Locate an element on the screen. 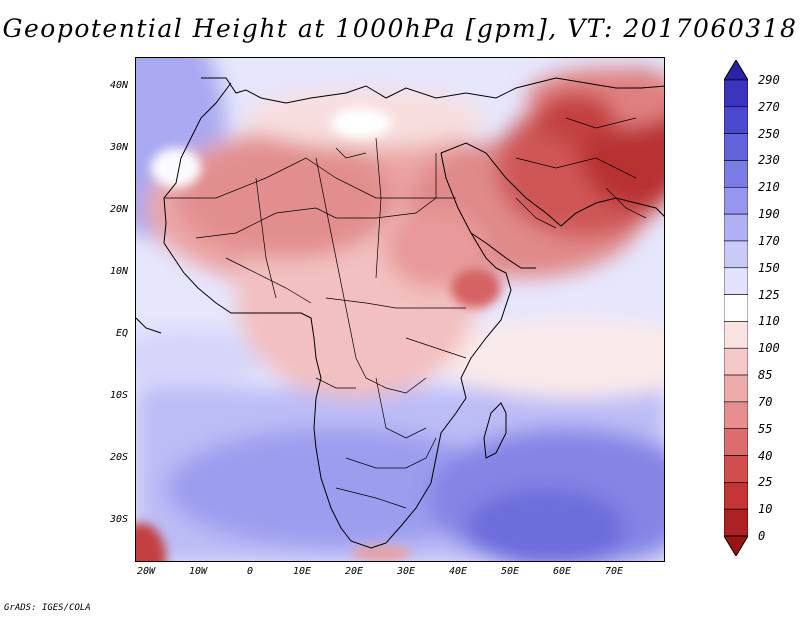  colorbar-label: 55 is located at coordinates (765, 428).